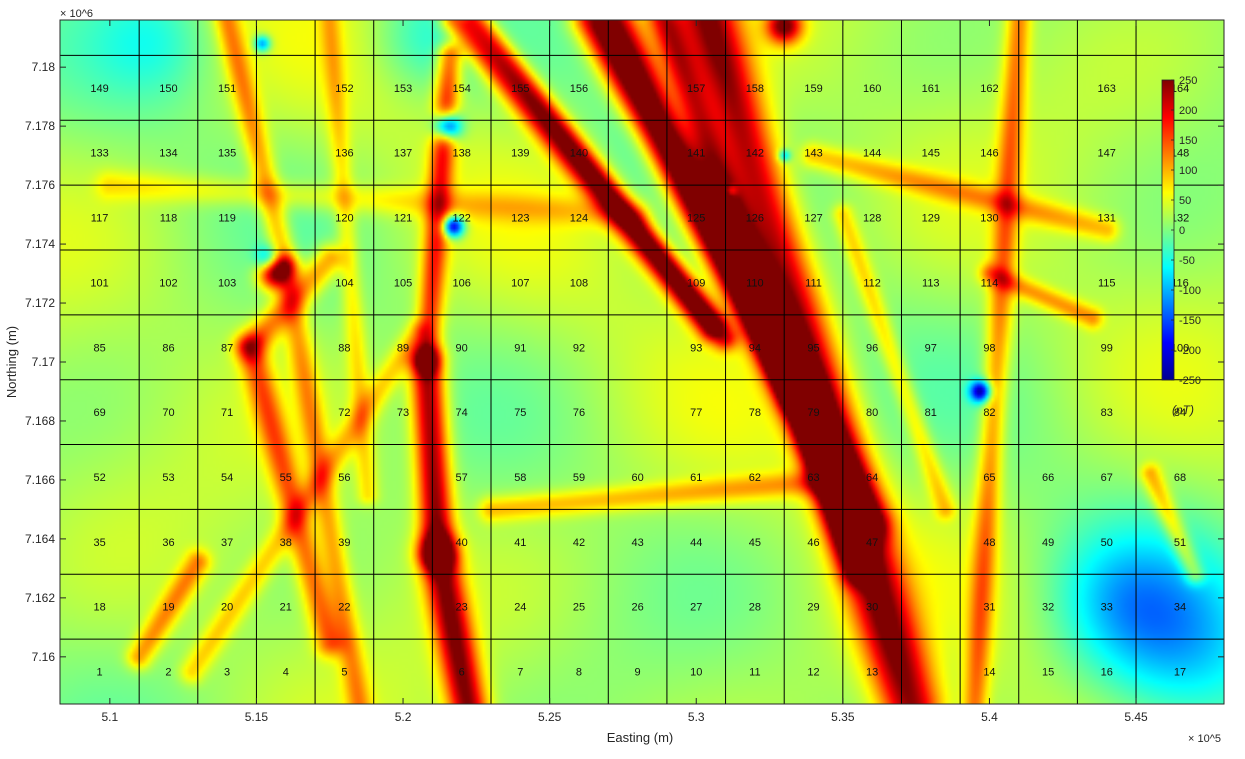 The width and height of the screenshot is (1245, 759). Describe the element at coordinates (931, 89) in the screenshot. I see `tile-number-label: 161` at that location.